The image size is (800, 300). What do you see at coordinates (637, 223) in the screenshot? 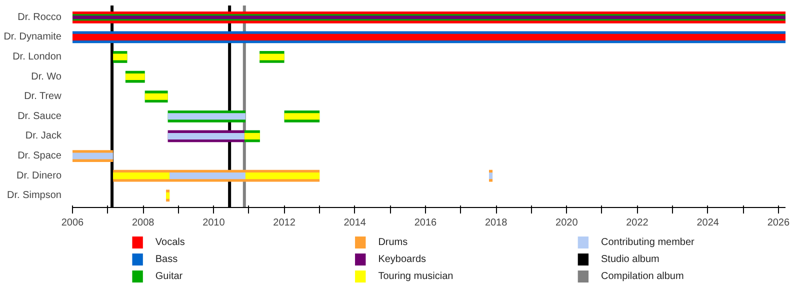
I see `x-tick-label: 2022` at bounding box center [637, 223].